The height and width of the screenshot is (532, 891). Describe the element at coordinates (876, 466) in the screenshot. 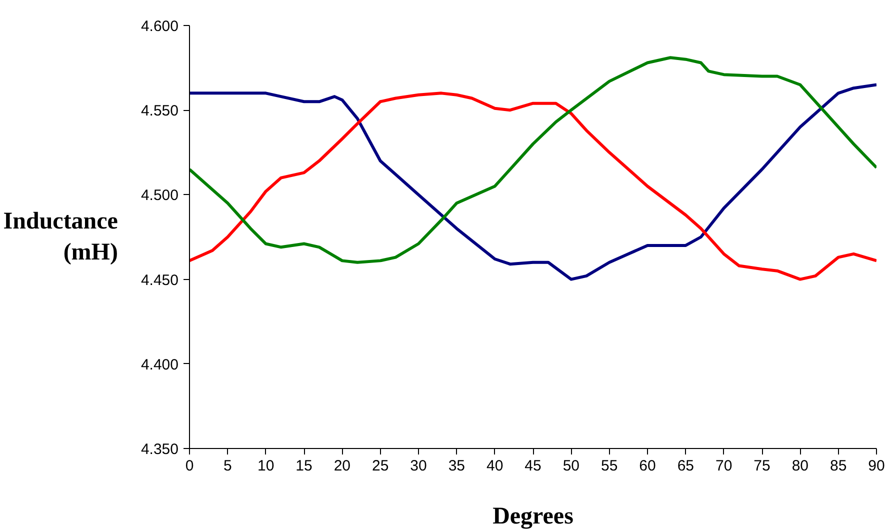

I see `x-tick-label: 90` at that location.